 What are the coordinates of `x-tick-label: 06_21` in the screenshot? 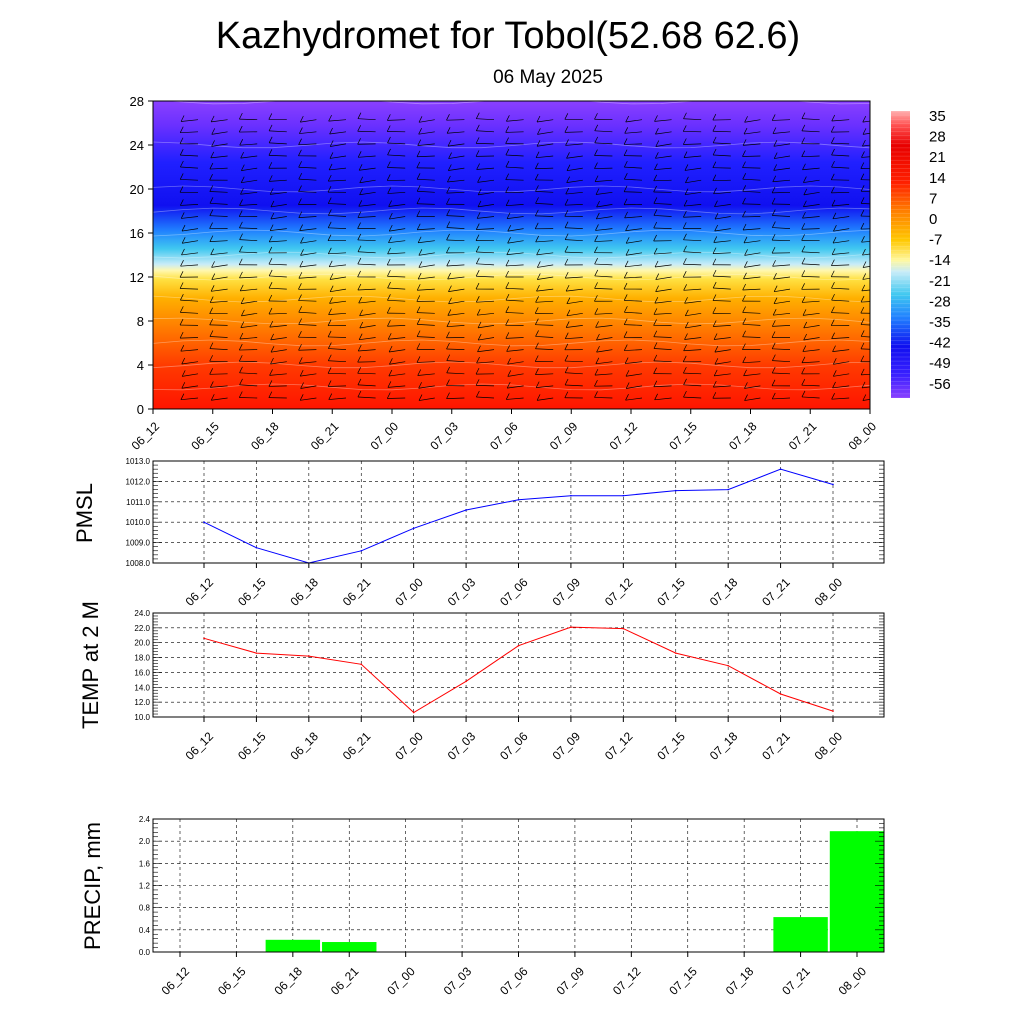 It's located at (357, 746).